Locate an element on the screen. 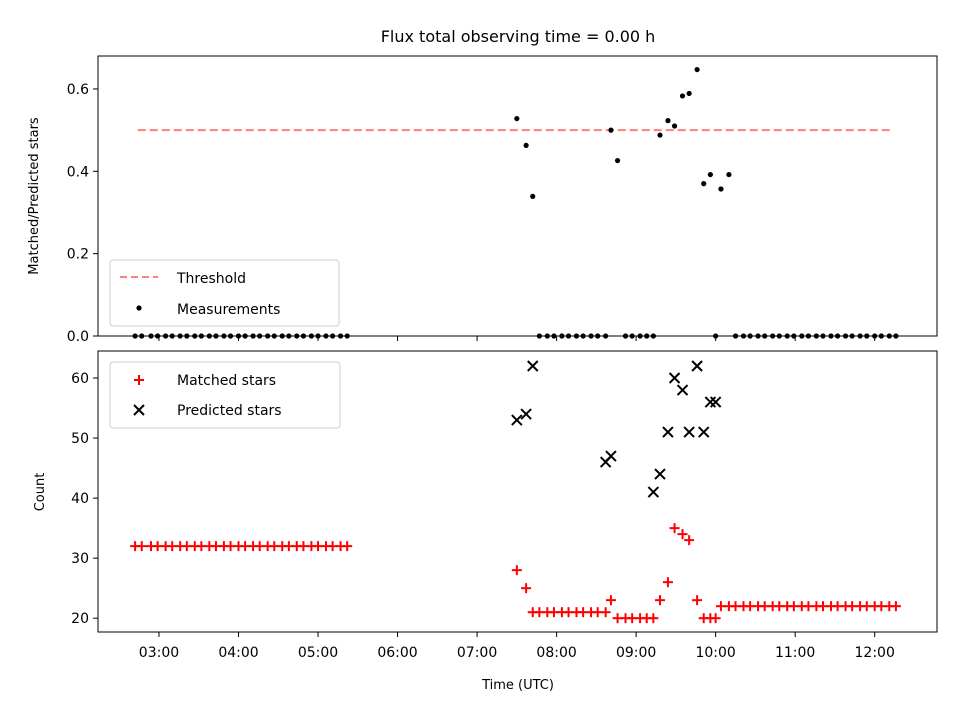  top-y-tick-label: 0.6 is located at coordinates (78, 90).